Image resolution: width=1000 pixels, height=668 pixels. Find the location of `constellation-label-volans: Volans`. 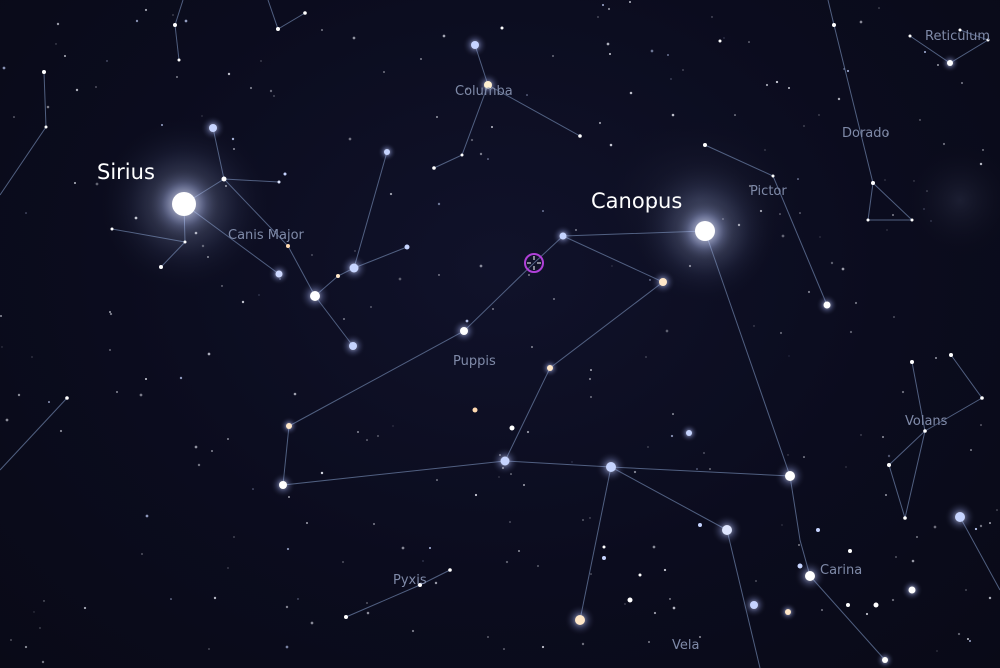

constellation-label-volans: Volans is located at coordinates (926, 421).